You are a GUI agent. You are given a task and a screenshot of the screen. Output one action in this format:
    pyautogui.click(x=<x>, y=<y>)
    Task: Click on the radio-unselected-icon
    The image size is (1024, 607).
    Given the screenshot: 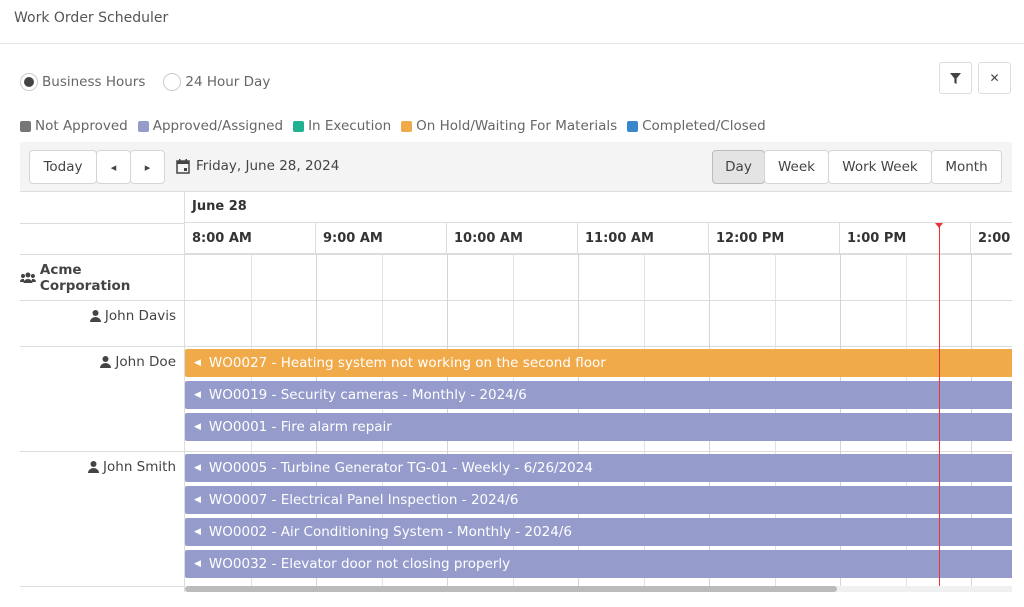 What is the action you would take?
    pyautogui.click(x=172, y=82)
    